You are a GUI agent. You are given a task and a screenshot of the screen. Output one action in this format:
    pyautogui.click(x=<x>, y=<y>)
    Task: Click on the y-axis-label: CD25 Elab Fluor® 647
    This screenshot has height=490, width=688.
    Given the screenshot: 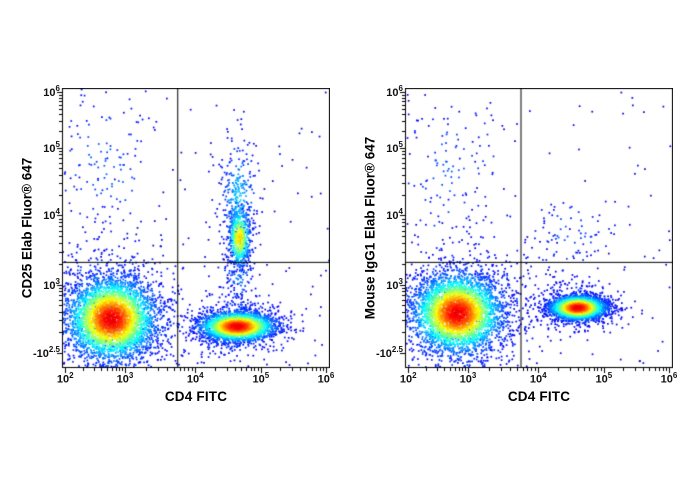 What is the action you would take?
    pyautogui.click(x=27, y=228)
    